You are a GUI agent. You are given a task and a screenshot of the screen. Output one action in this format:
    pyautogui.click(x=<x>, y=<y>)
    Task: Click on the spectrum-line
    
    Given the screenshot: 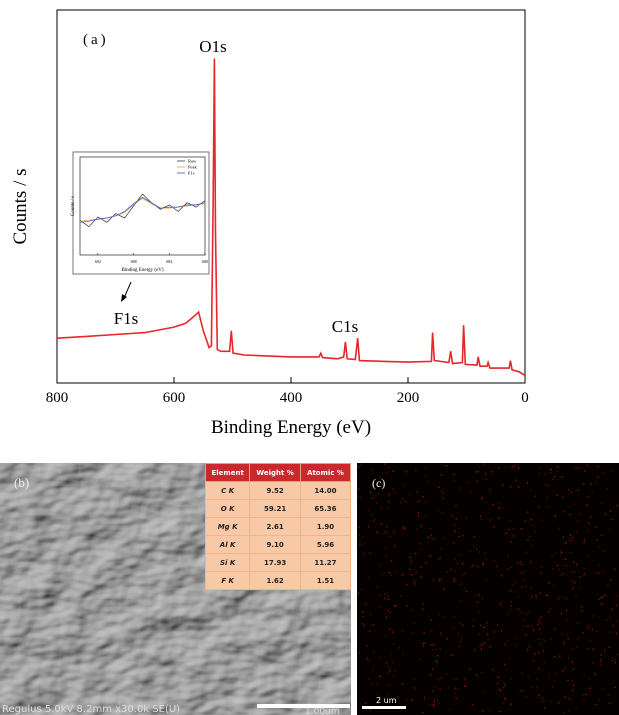 What is the action you would take?
    pyautogui.click(x=142, y=209)
    